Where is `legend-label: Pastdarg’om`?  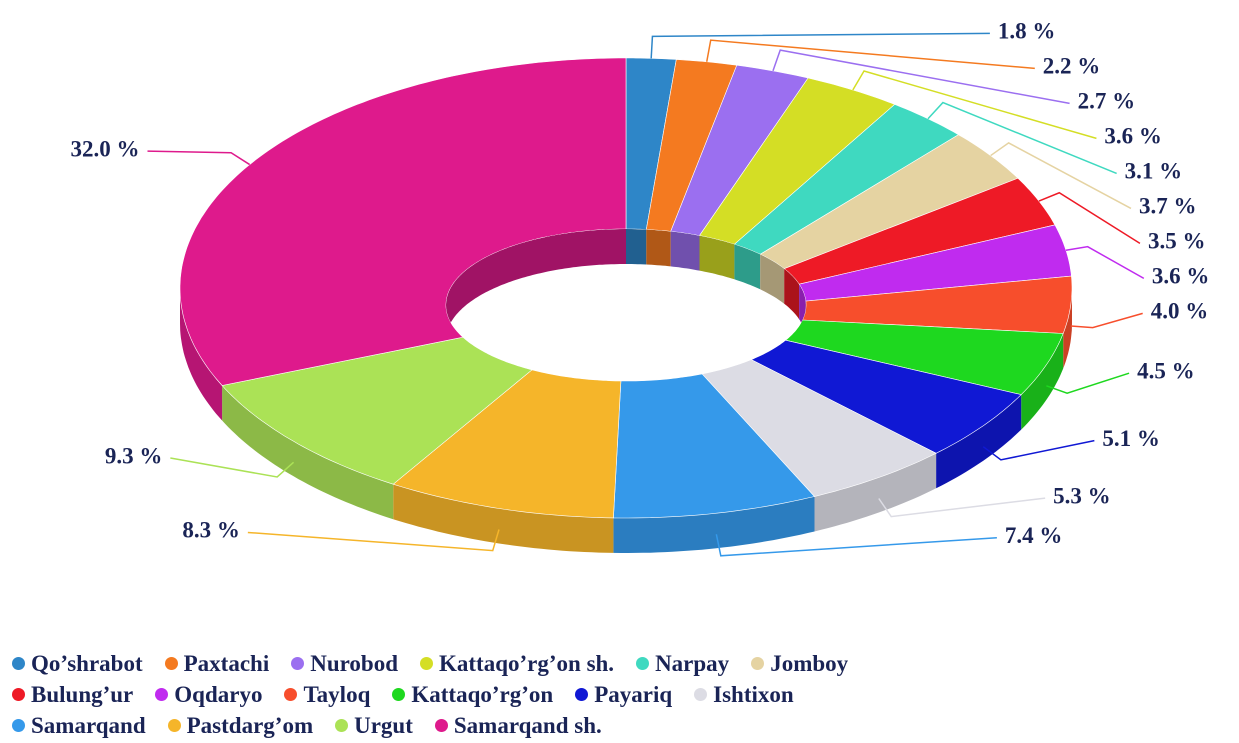 legend-label: Pastdarg’om is located at coordinates (250, 725).